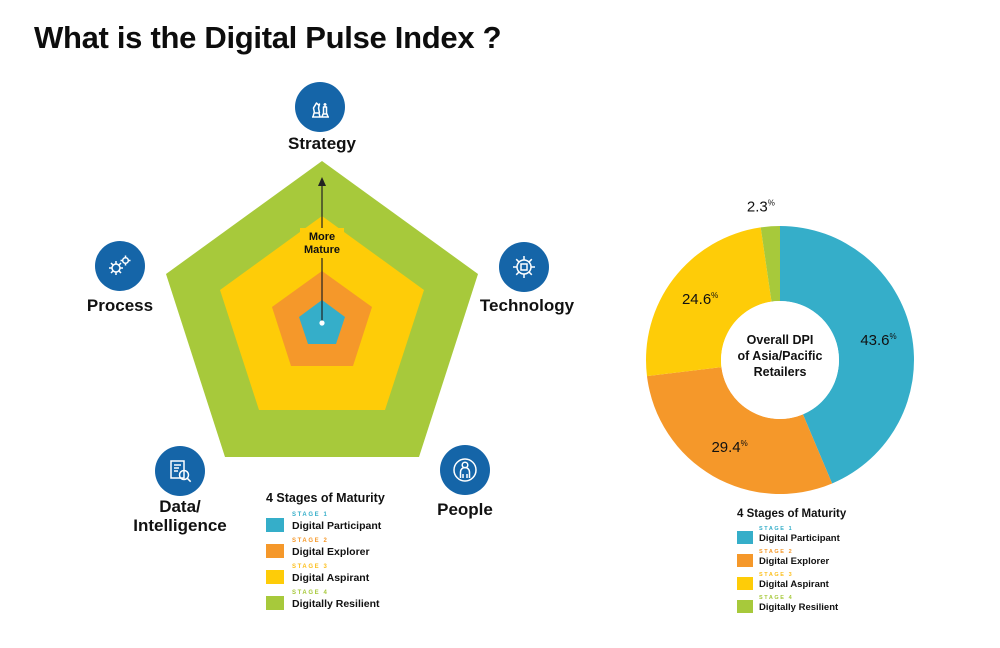  I want to click on technology-icon-badge, so click(524, 267).